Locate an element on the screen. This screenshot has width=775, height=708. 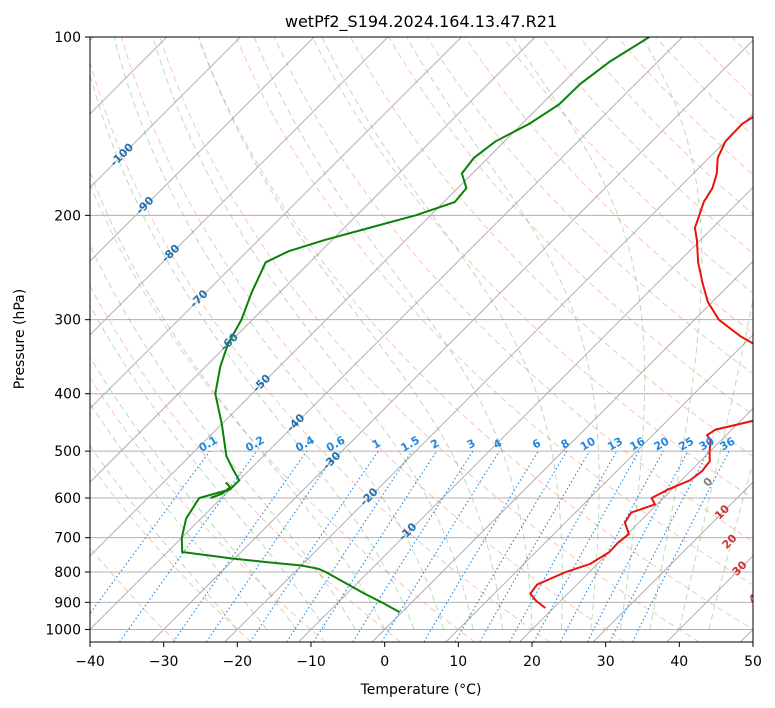
chart-title: wetPf2_S194.2024.164.13.47.R21 is located at coordinates (421, 22).